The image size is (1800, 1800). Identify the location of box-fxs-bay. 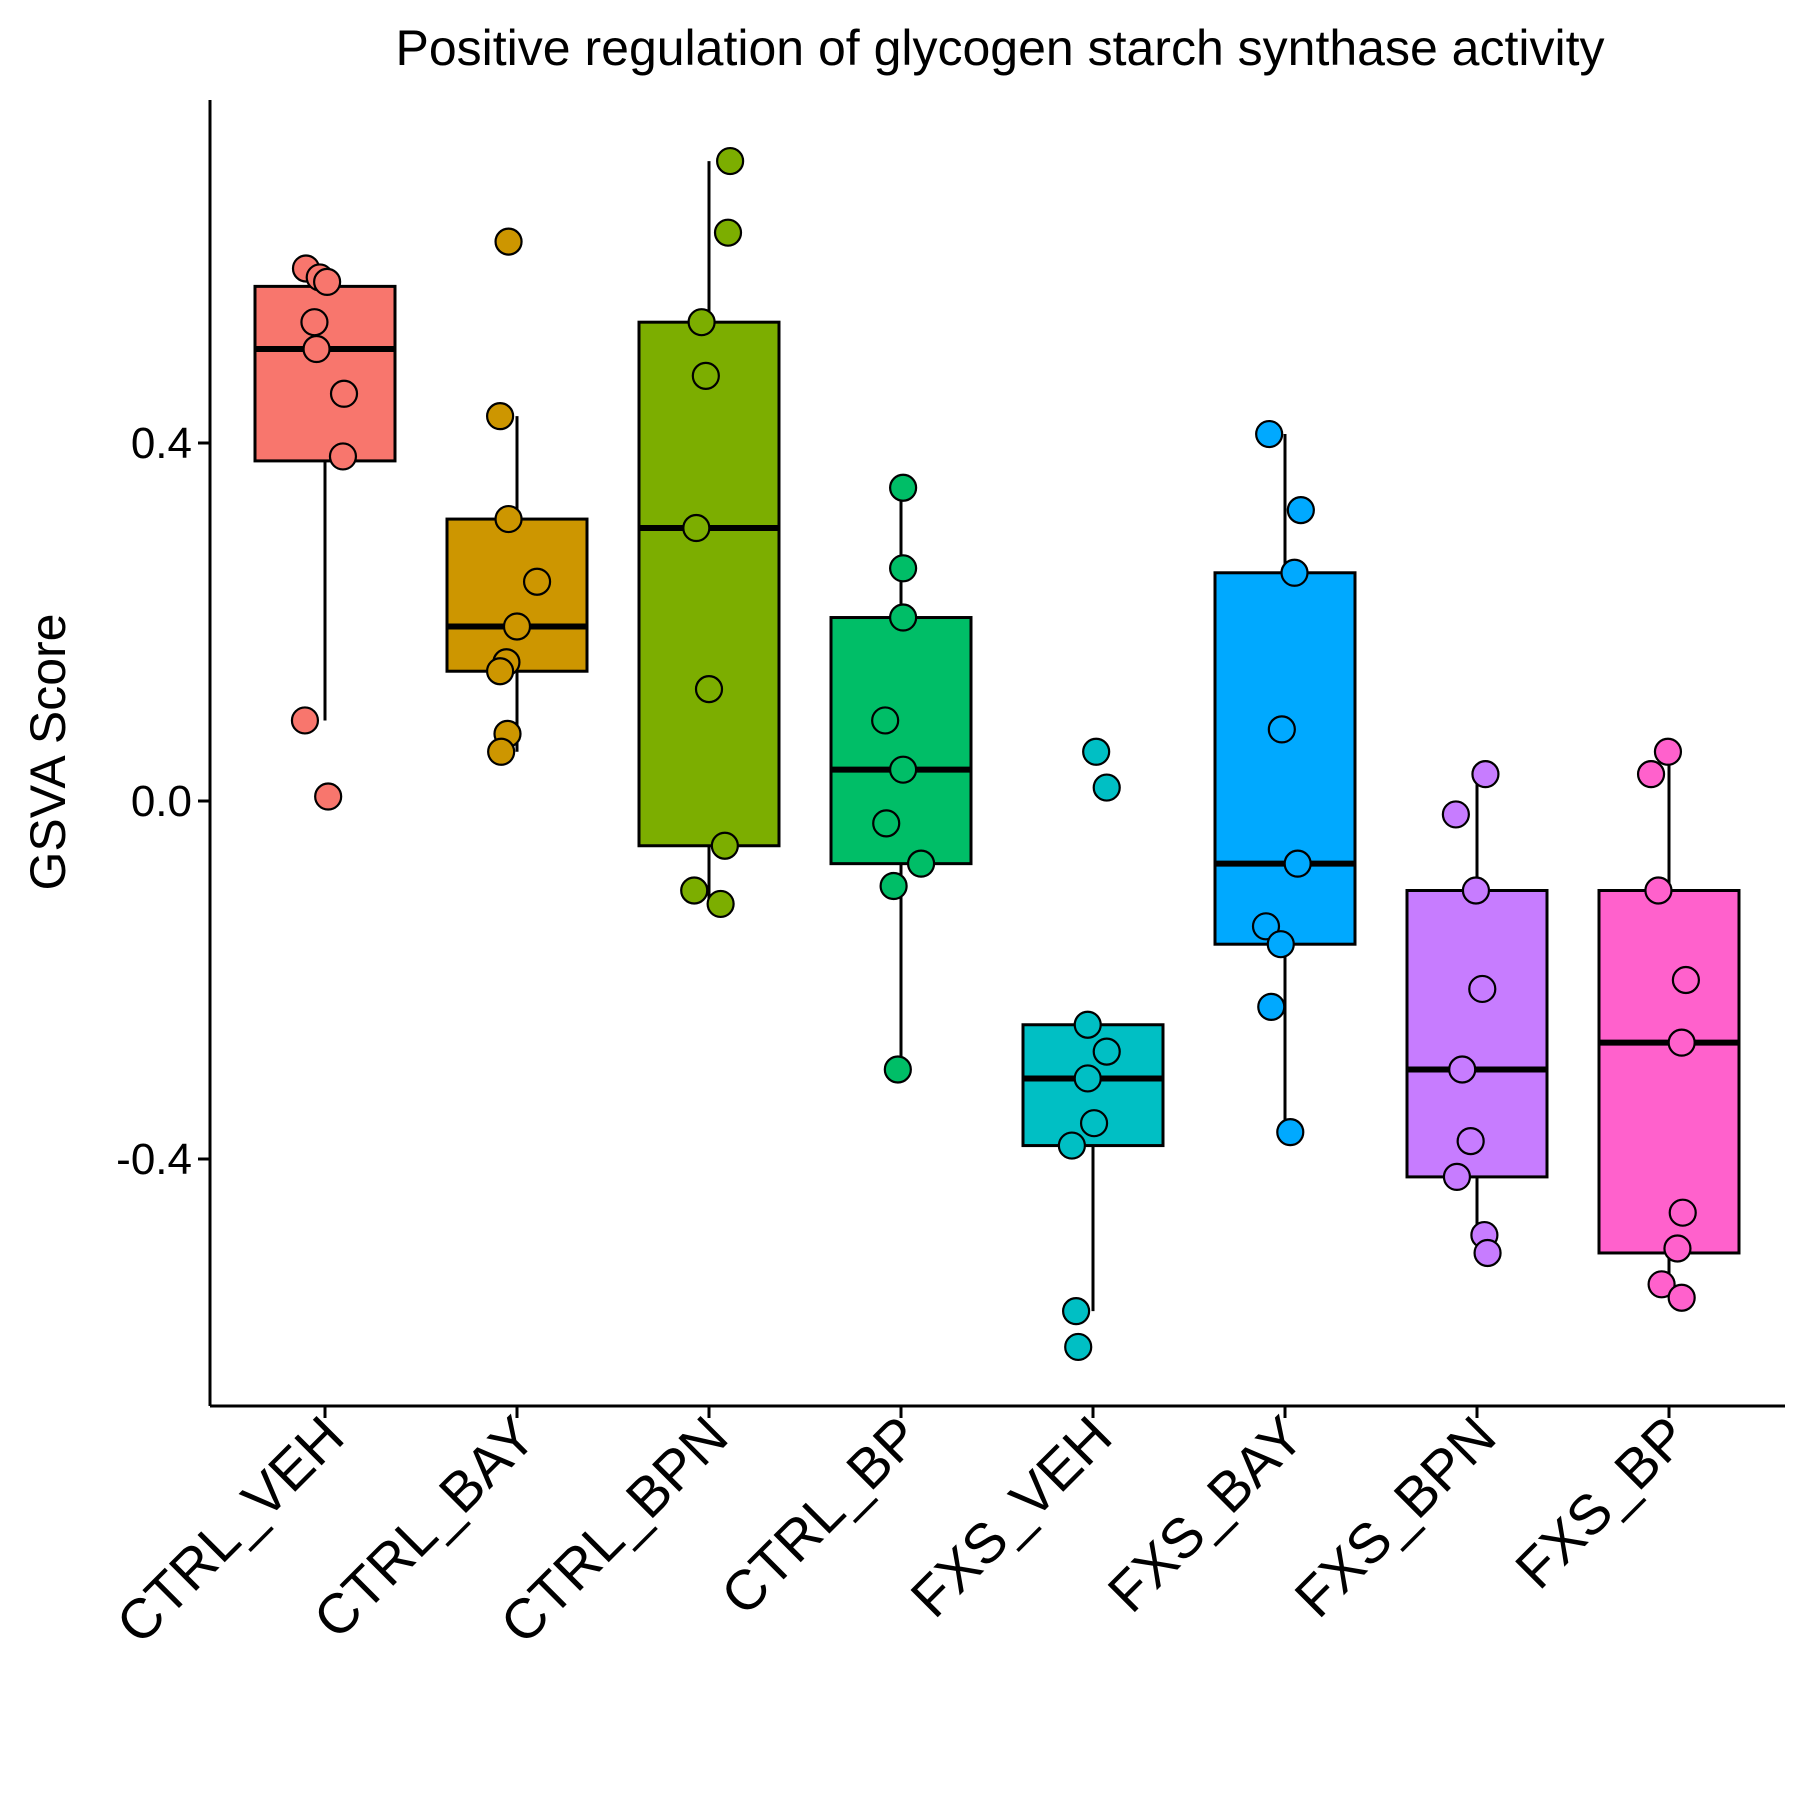
(1285, 758).